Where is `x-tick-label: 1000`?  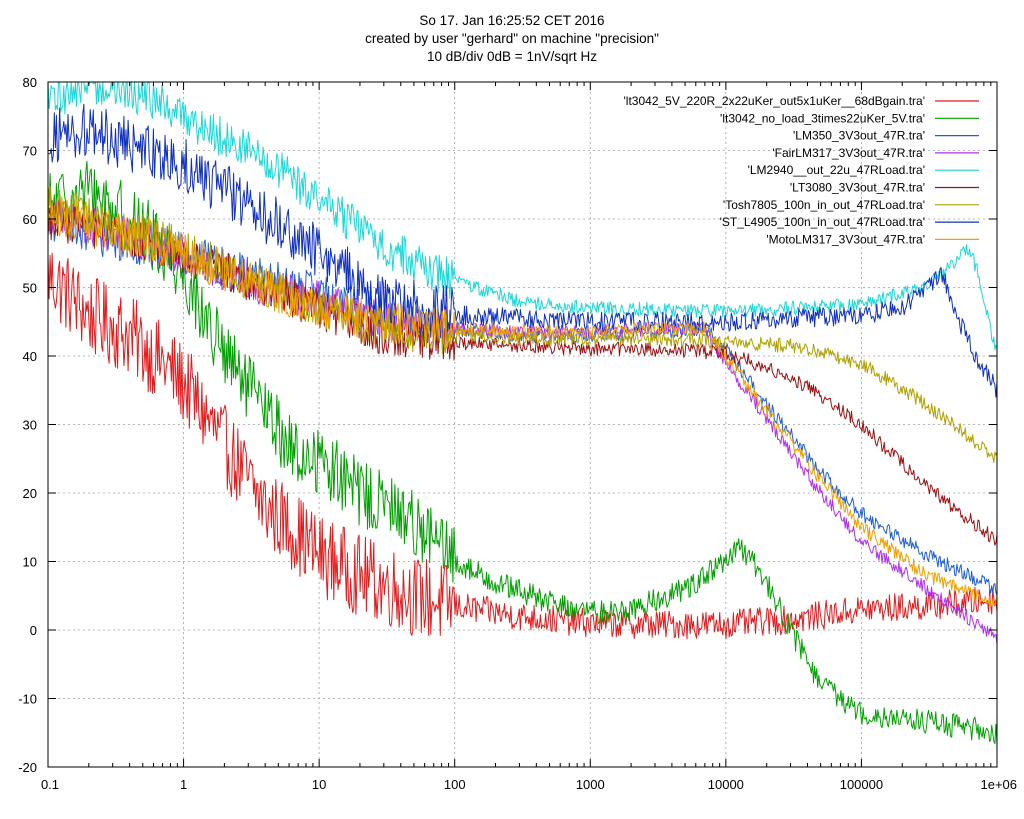
x-tick-label: 1000 is located at coordinates (590, 784).